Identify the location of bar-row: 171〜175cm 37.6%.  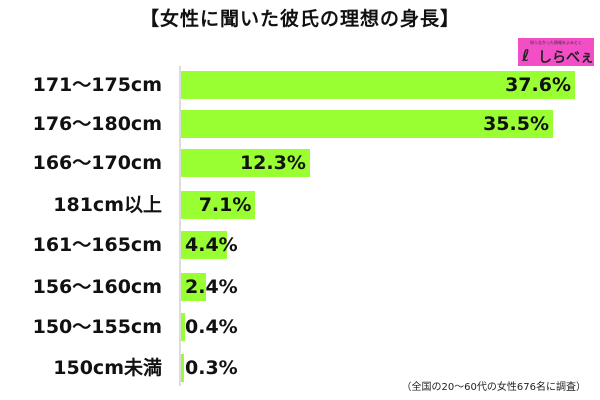
(300, 85).